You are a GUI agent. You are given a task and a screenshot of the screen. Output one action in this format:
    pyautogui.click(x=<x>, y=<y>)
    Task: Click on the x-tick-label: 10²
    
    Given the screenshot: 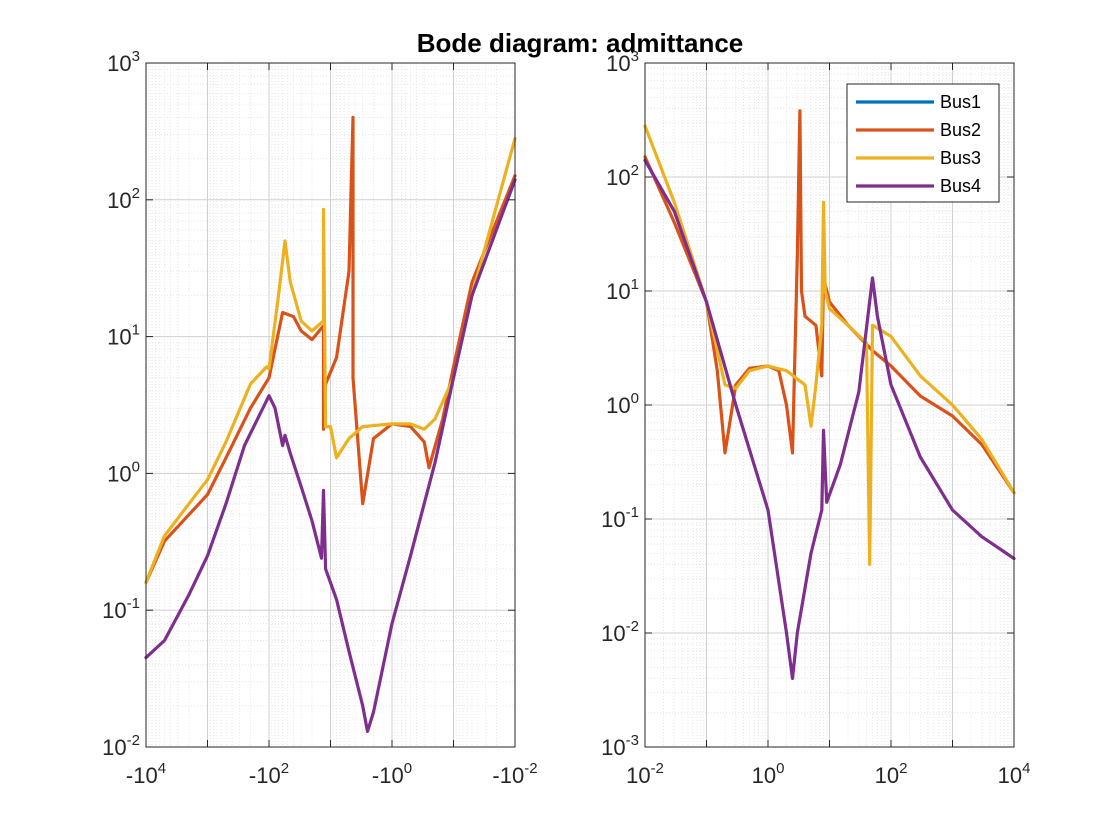 What is the action you would take?
    pyautogui.click(x=891, y=774)
    